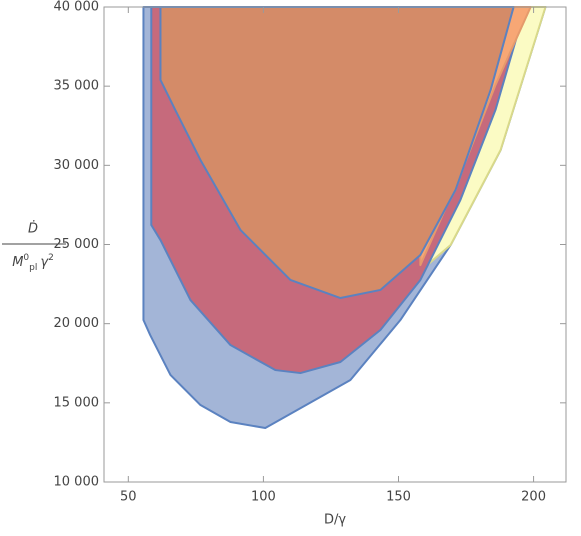 This screenshot has height=536, width=581. Describe the element at coordinates (263, 497) in the screenshot. I see `x-tick-label: 100` at that location.